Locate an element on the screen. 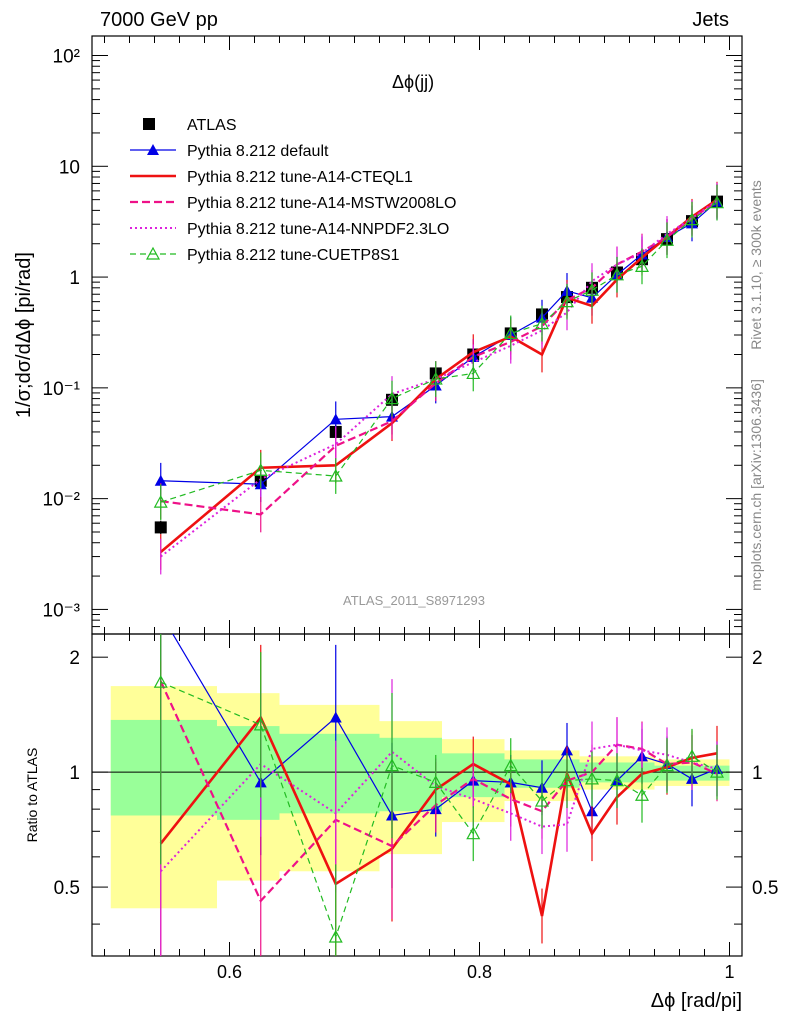  energy-label: 7000 GeV pp is located at coordinates (159, 20).